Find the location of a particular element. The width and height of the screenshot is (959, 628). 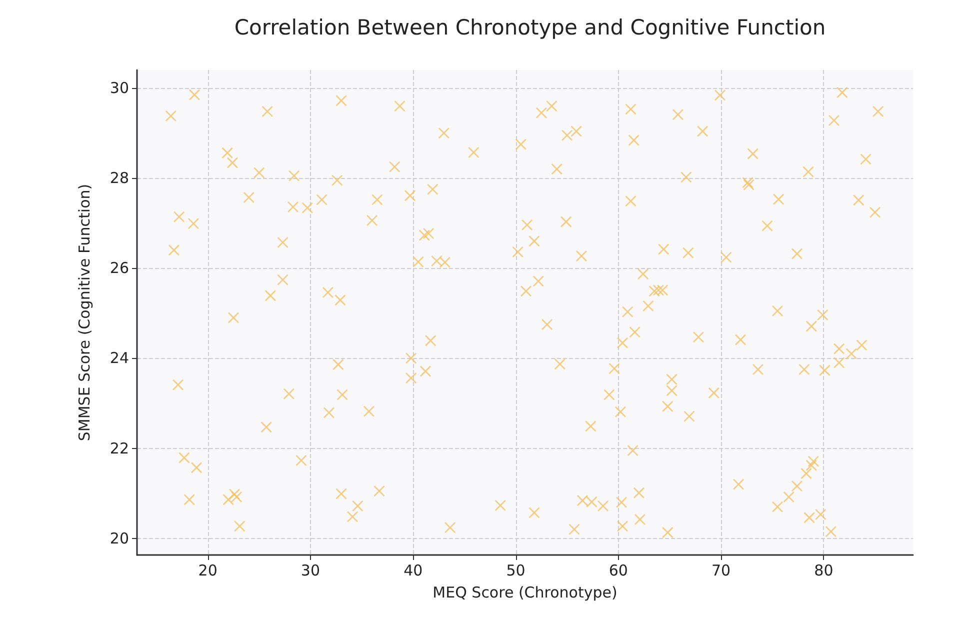

y-tick-label: 26 is located at coordinates (119, 268).